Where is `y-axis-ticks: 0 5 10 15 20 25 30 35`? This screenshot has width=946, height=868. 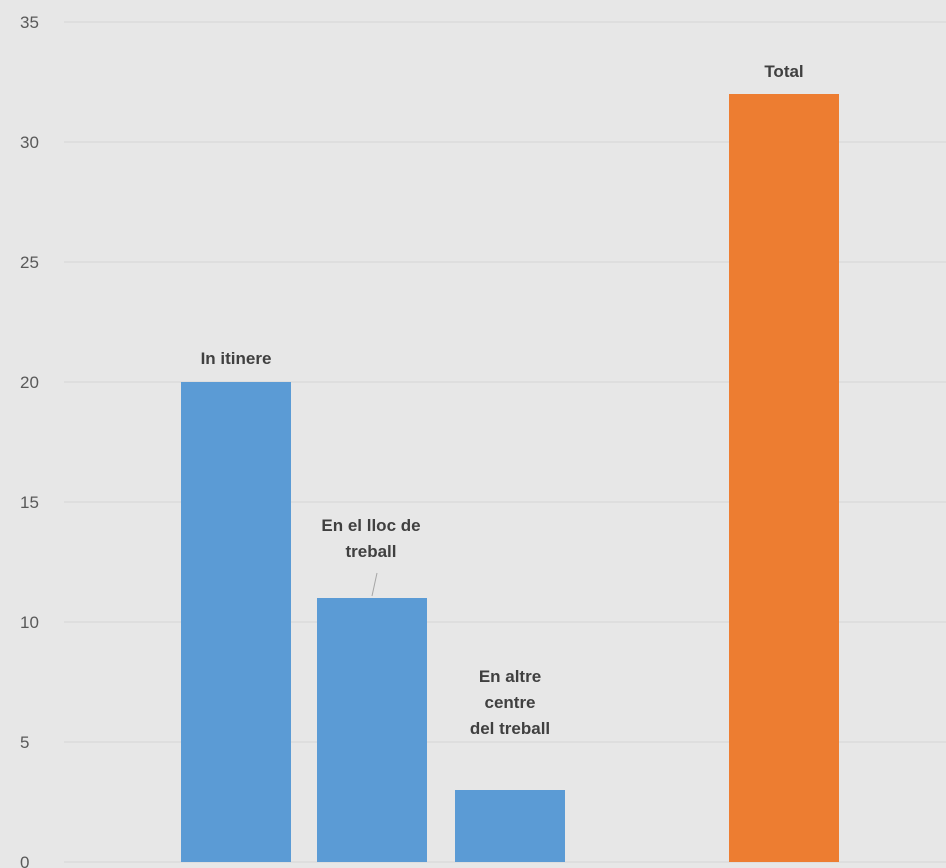 y-axis-ticks: 0 5 10 15 20 25 30 35 is located at coordinates (29, 440).